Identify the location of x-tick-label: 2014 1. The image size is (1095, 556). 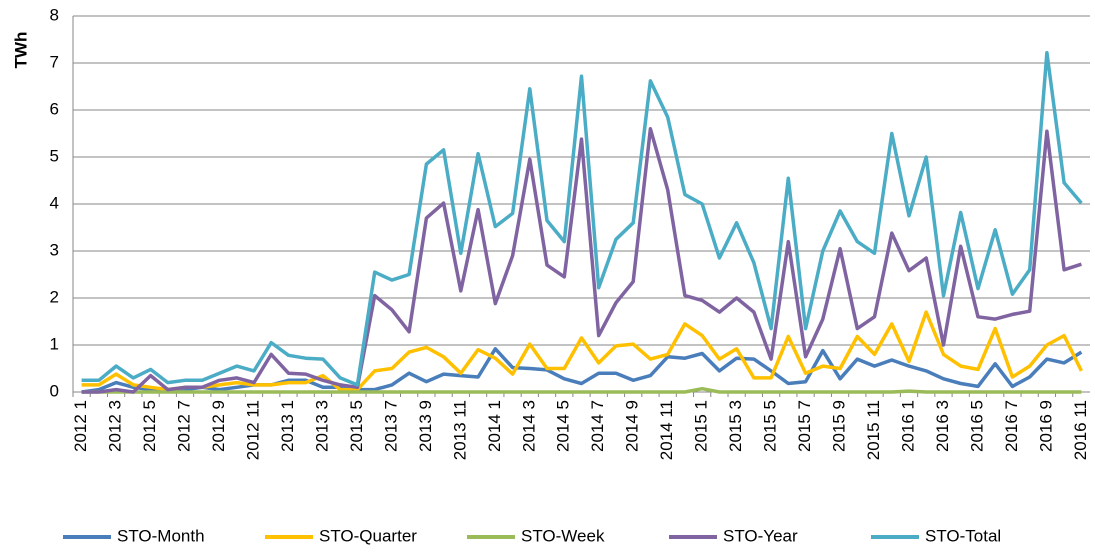
(494, 426).